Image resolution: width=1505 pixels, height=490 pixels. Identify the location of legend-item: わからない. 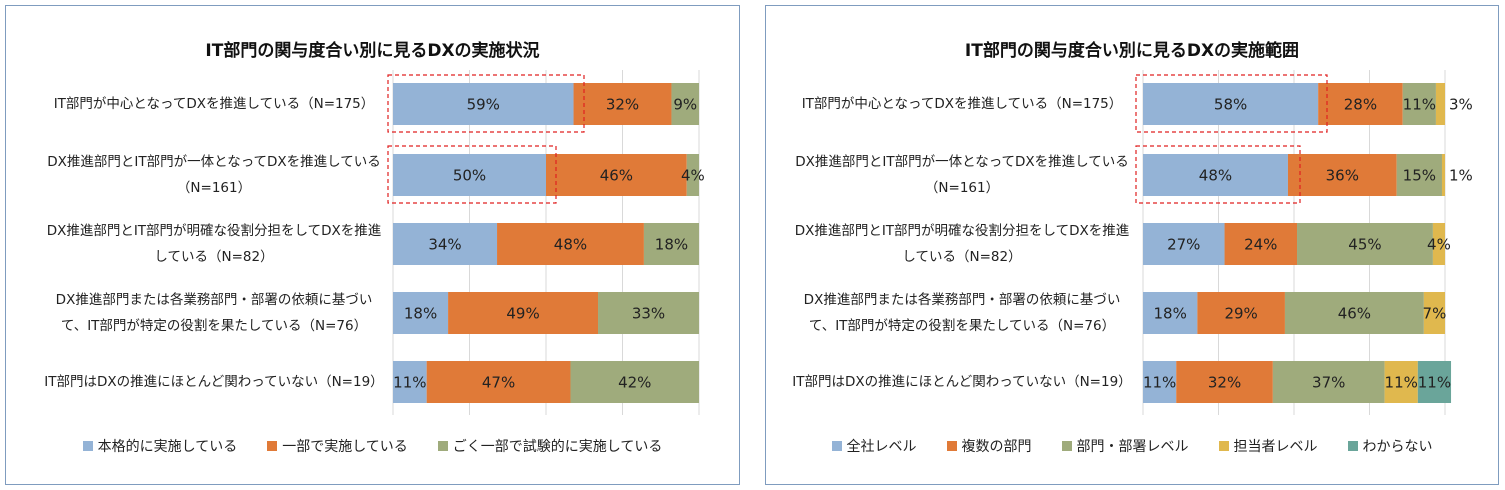
(1390, 446).